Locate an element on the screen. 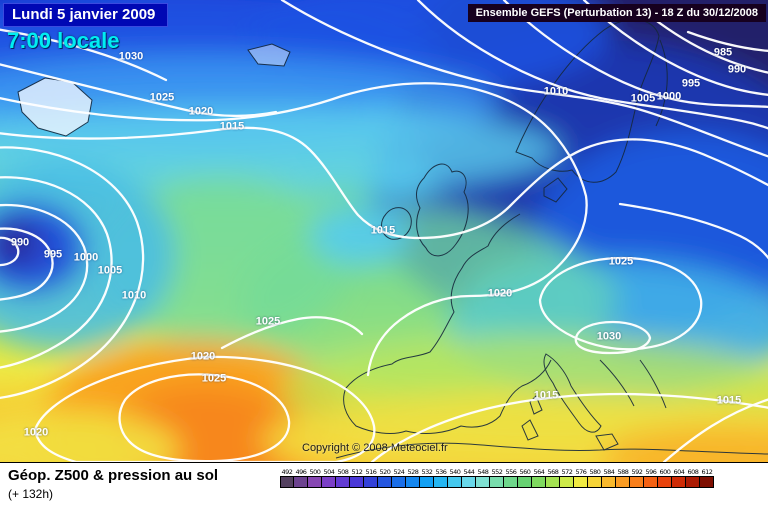 This screenshot has height=512, width=768. iceland-coast is located at coordinates (269, 55).